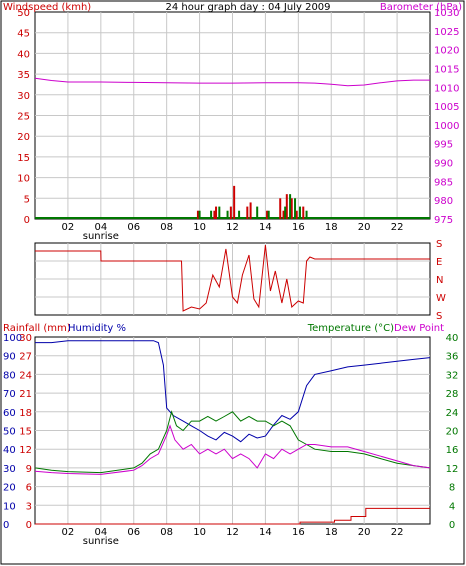  Describe the element at coordinates (439, 280) in the screenshot. I see `direction-tick-label: N` at that location.